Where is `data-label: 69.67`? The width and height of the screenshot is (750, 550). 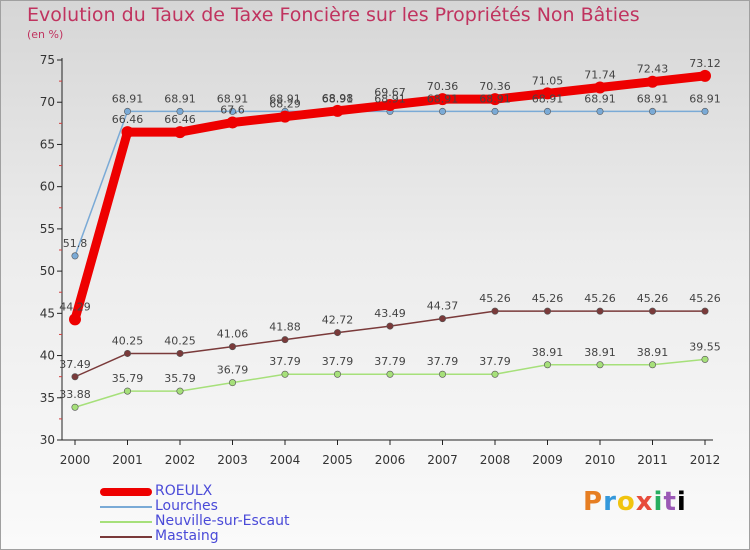 data-label: 69.67 is located at coordinates (390, 92).